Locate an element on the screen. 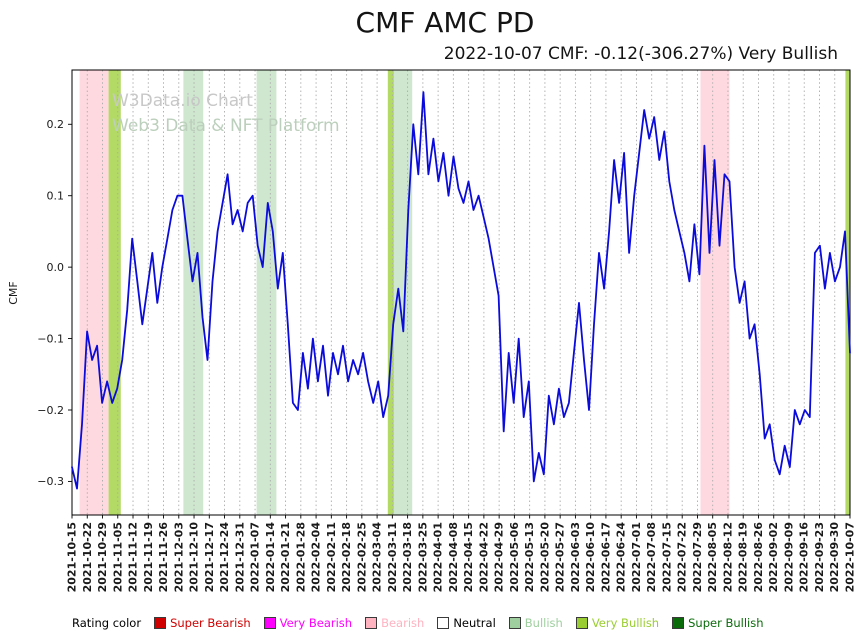  legend-swatch-neutral is located at coordinates (443, 623).